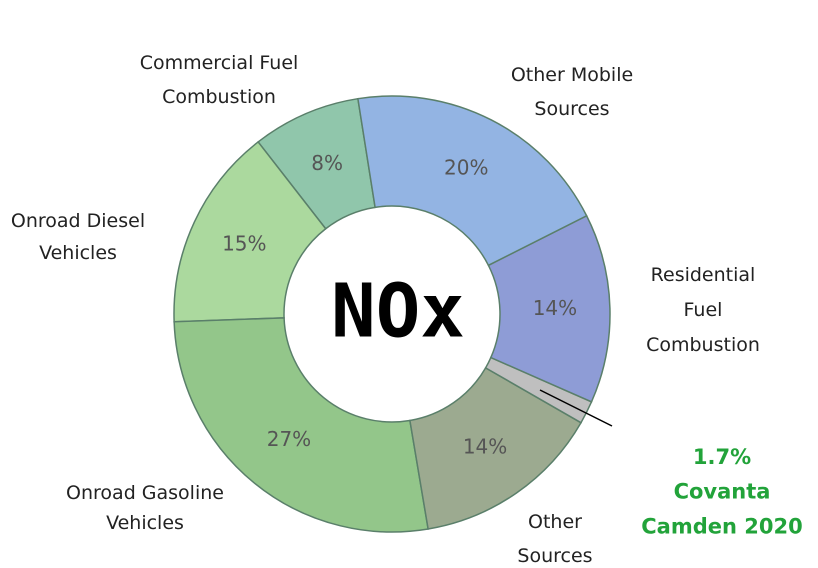 This screenshot has height=568, width=818. I want to click on center-label: NOx, so click(398, 312).